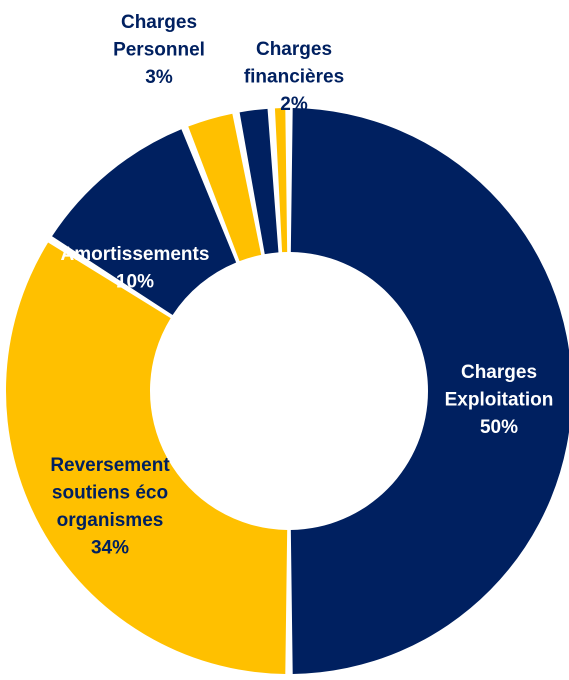 Image resolution: width=569 pixels, height=680 pixels. I want to click on slice-label-line: financières, so click(294, 77).